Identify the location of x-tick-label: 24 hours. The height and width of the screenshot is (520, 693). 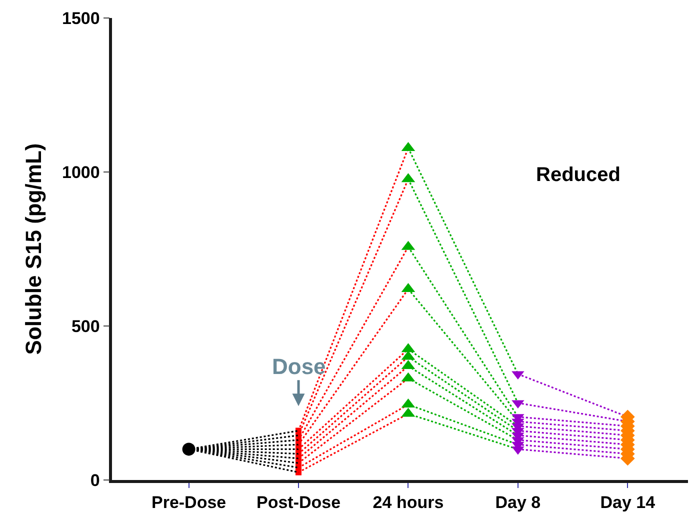
(408, 502).